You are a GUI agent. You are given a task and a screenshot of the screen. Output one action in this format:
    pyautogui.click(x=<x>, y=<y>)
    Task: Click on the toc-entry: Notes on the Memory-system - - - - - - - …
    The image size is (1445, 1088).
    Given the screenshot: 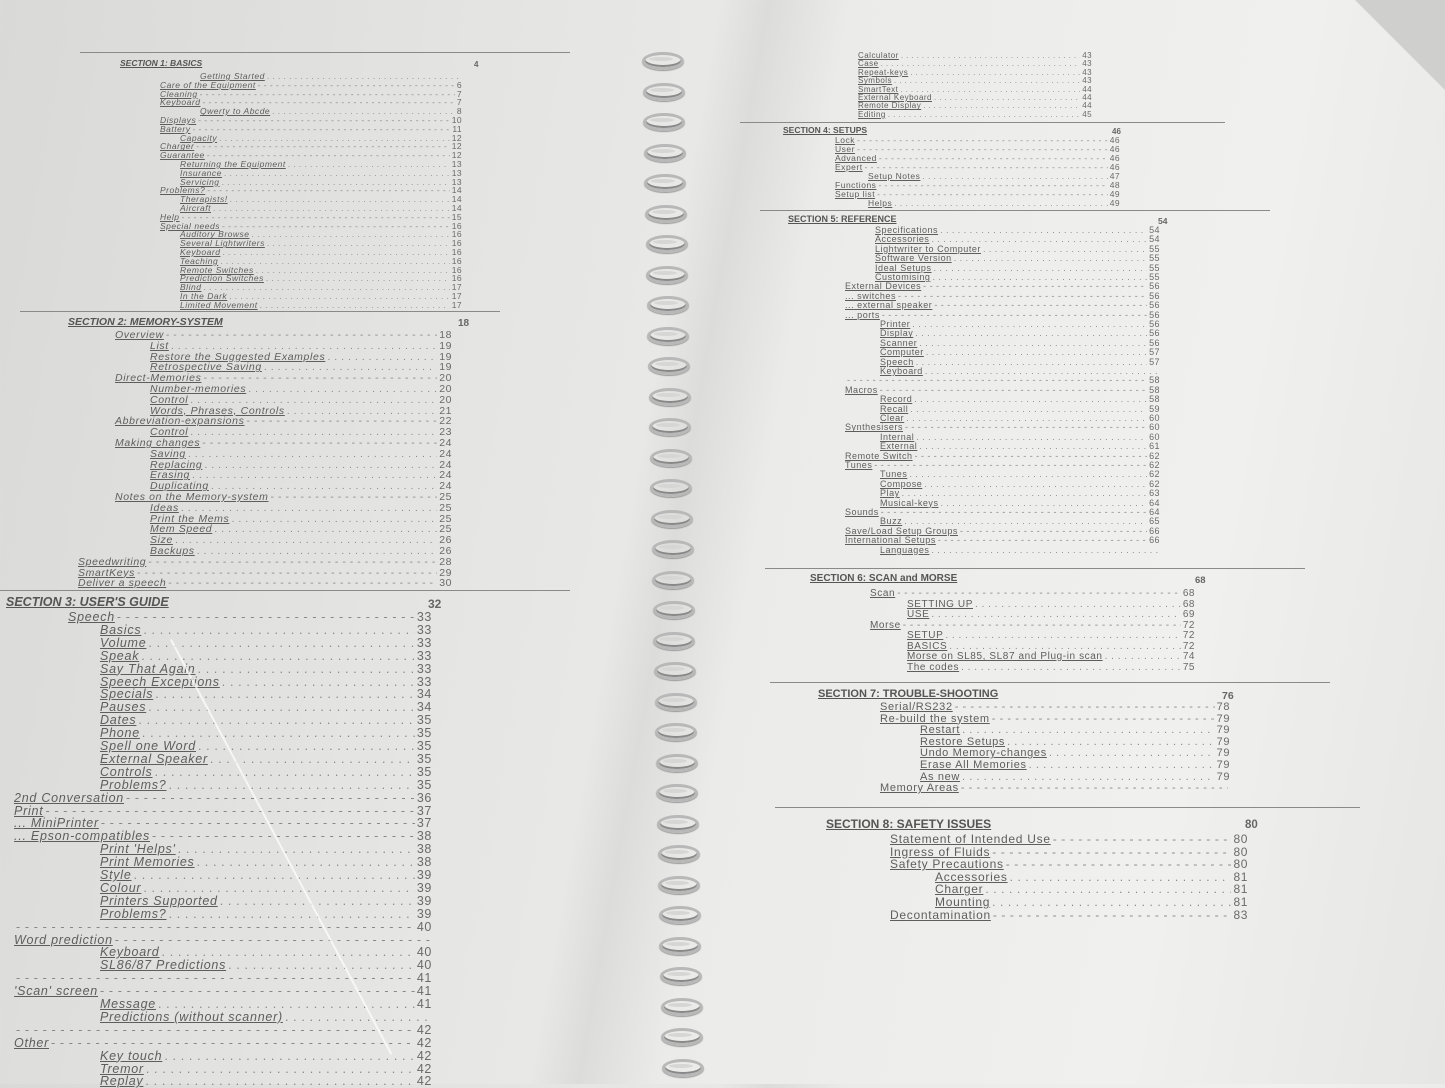 What is the action you would take?
    pyautogui.click(x=283, y=497)
    